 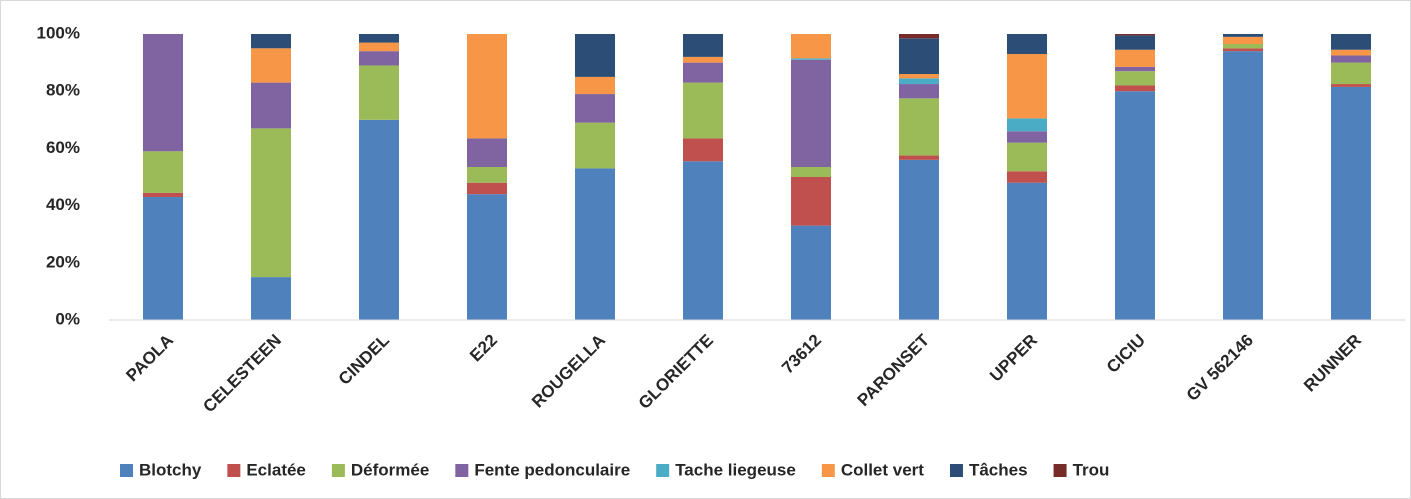 What do you see at coordinates (63, 204) in the screenshot?
I see `y-tick-label: 40%` at bounding box center [63, 204].